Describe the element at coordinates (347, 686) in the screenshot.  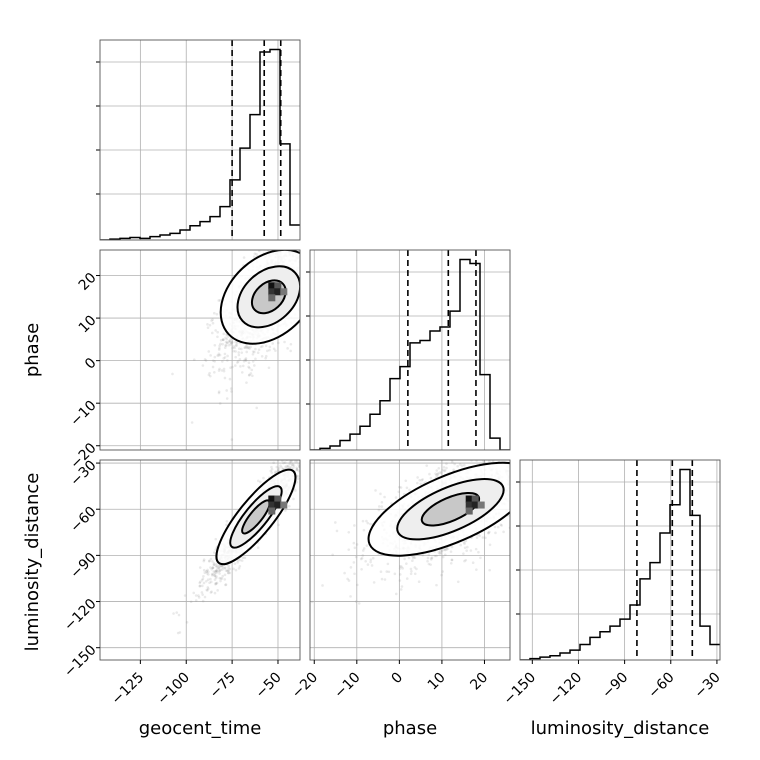
I see `x-tick-label-phase: −10` at that location.